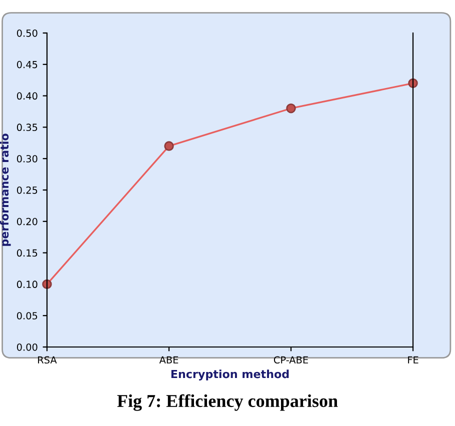  What do you see at coordinates (27, 158) in the screenshot?
I see `y-tick-label: 0.30` at bounding box center [27, 158].